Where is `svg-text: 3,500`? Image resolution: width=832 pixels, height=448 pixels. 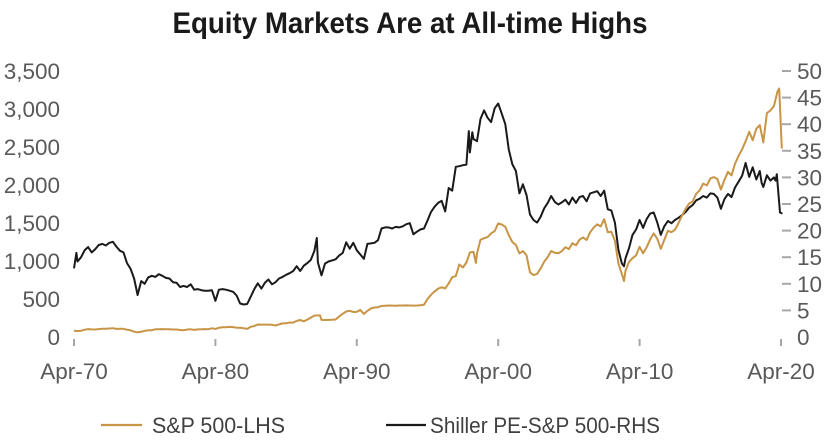 svg-text: 3,500 is located at coordinates (32, 71).